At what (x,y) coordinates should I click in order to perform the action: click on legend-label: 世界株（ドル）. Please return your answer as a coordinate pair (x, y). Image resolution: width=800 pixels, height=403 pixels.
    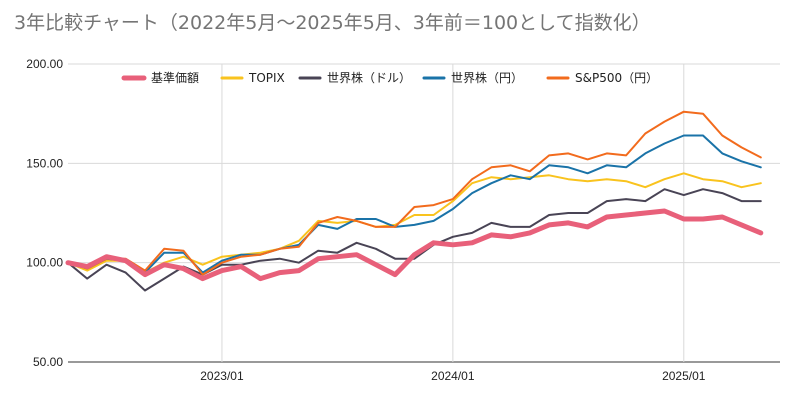
    Looking at the image, I should click on (369, 77).